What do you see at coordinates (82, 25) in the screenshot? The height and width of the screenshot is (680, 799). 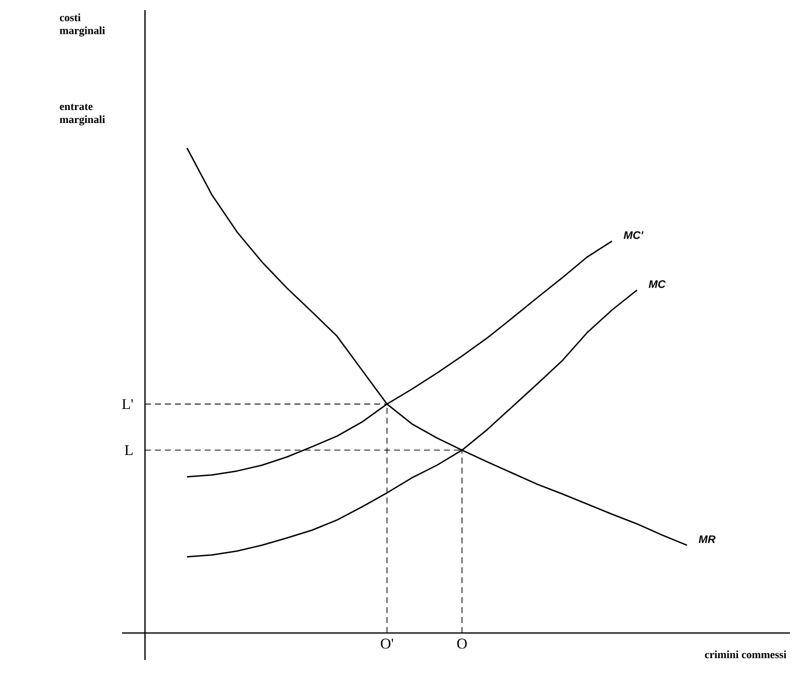 I see `text: costi marginali` at bounding box center [82, 25].